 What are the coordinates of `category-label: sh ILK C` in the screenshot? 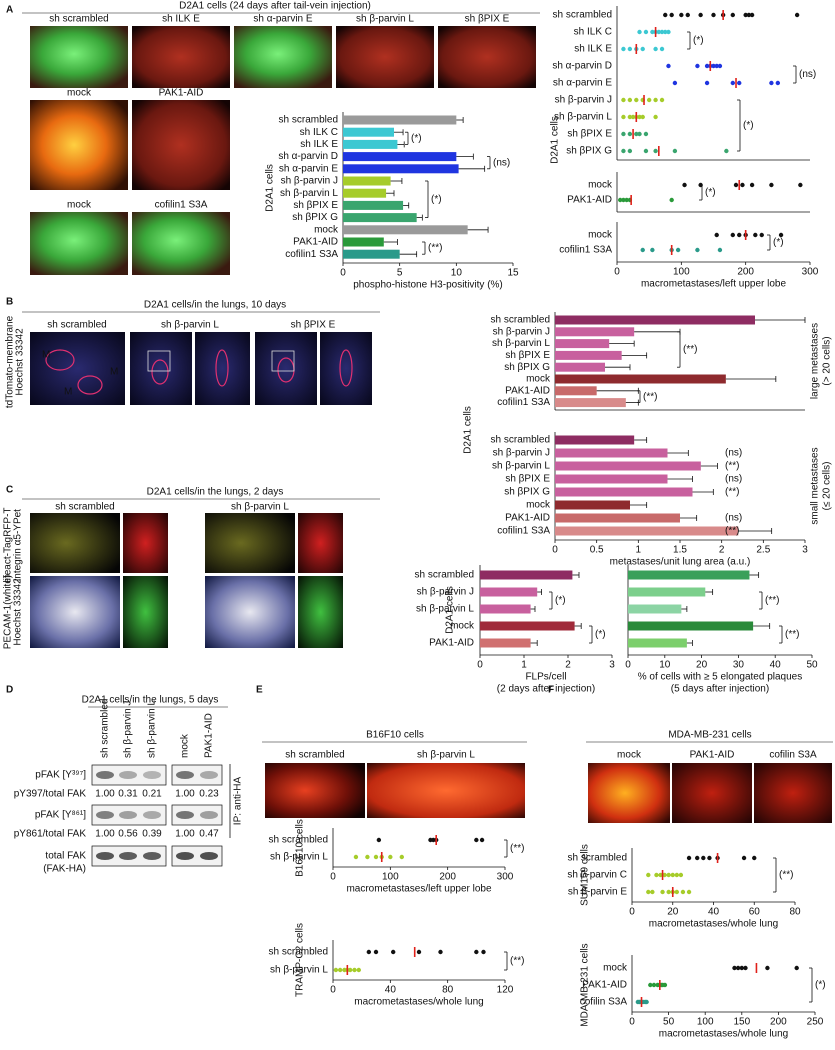 It's located at (319, 132).